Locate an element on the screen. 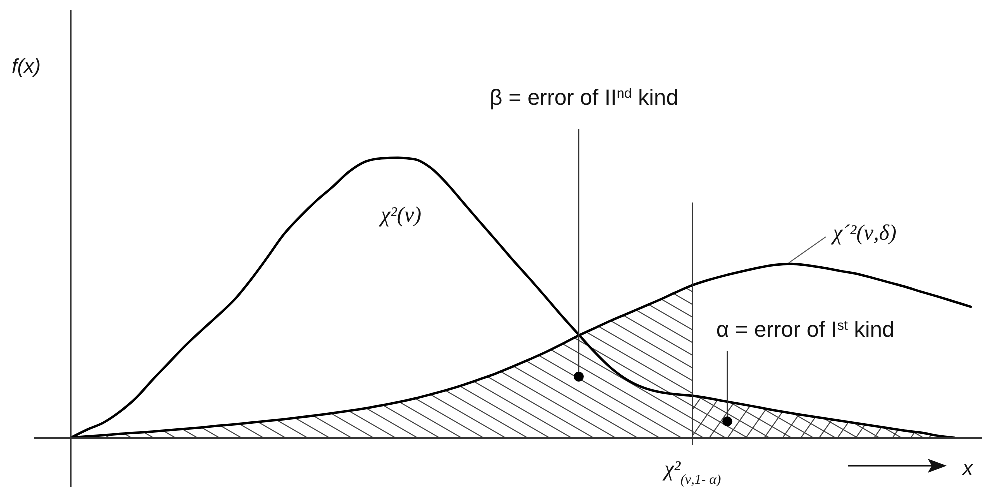  text: β = error of II$^{nd}$ kind is located at coordinates (584, 97).